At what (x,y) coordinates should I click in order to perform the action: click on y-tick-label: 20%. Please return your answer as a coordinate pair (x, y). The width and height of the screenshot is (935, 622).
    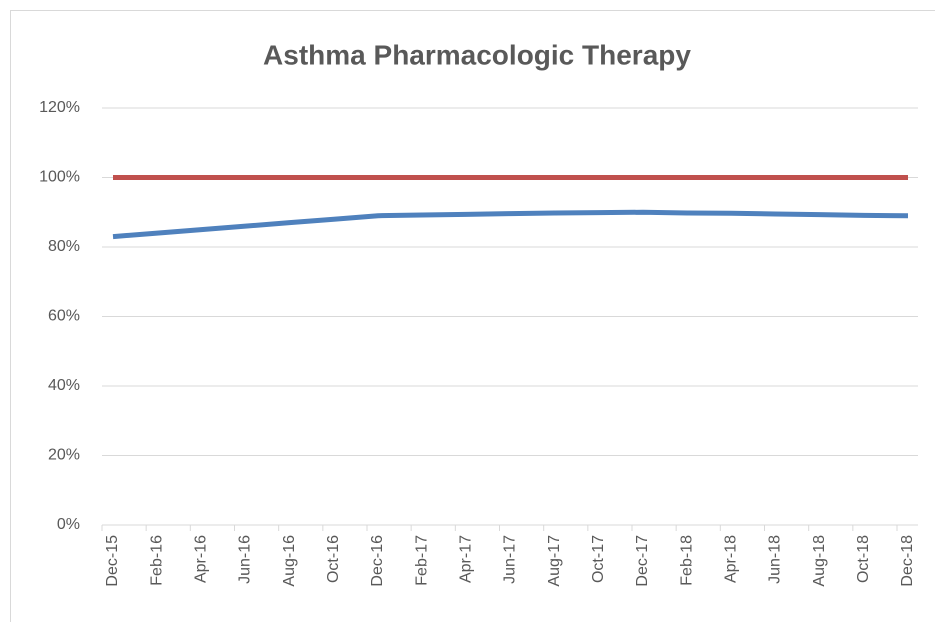
    Looking at the image, I should click on (64, 455).